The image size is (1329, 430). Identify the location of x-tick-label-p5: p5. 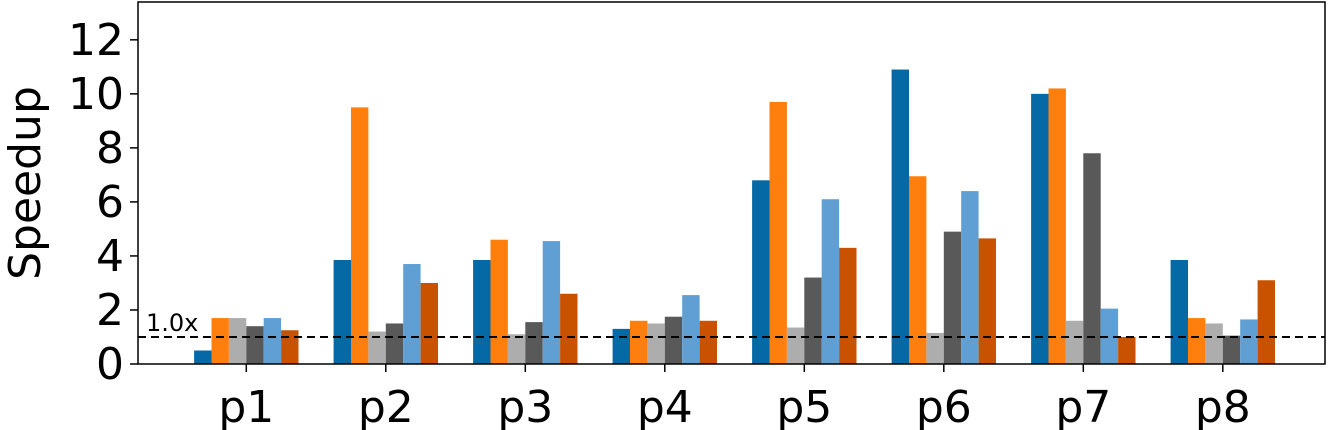
(804, 406).